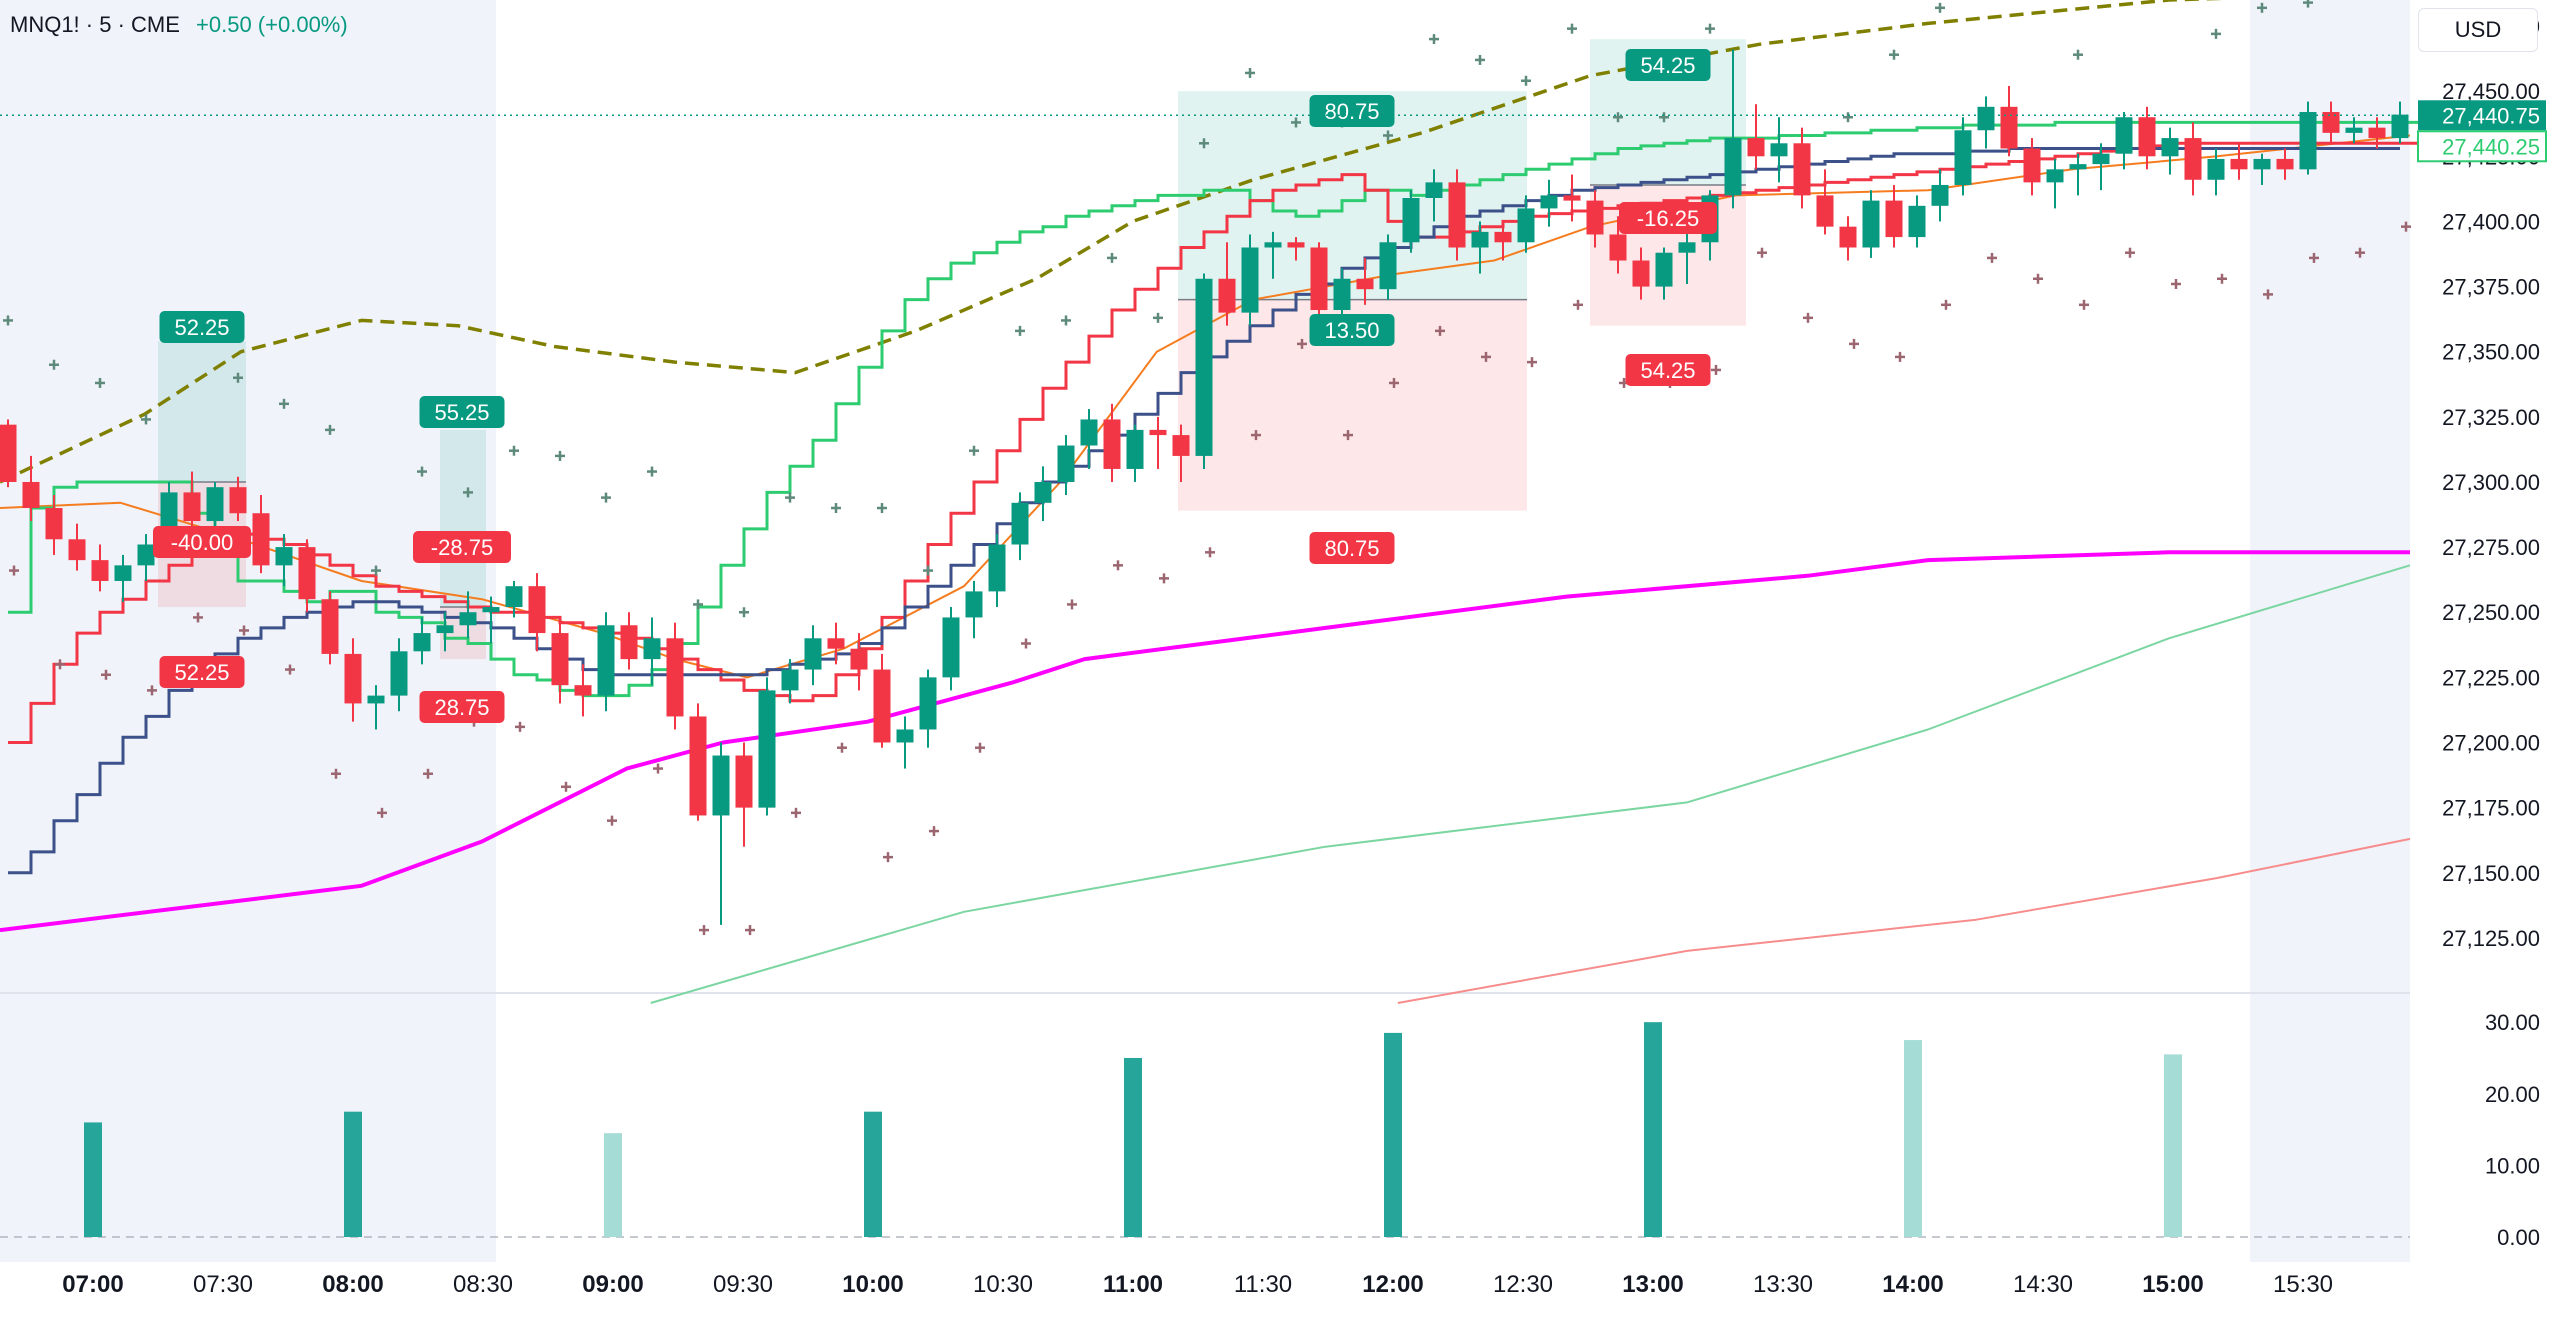 This screenshot has width=2560, height=1321. I want to click on time-tick-label: 11:00, so click(1133, 1284).